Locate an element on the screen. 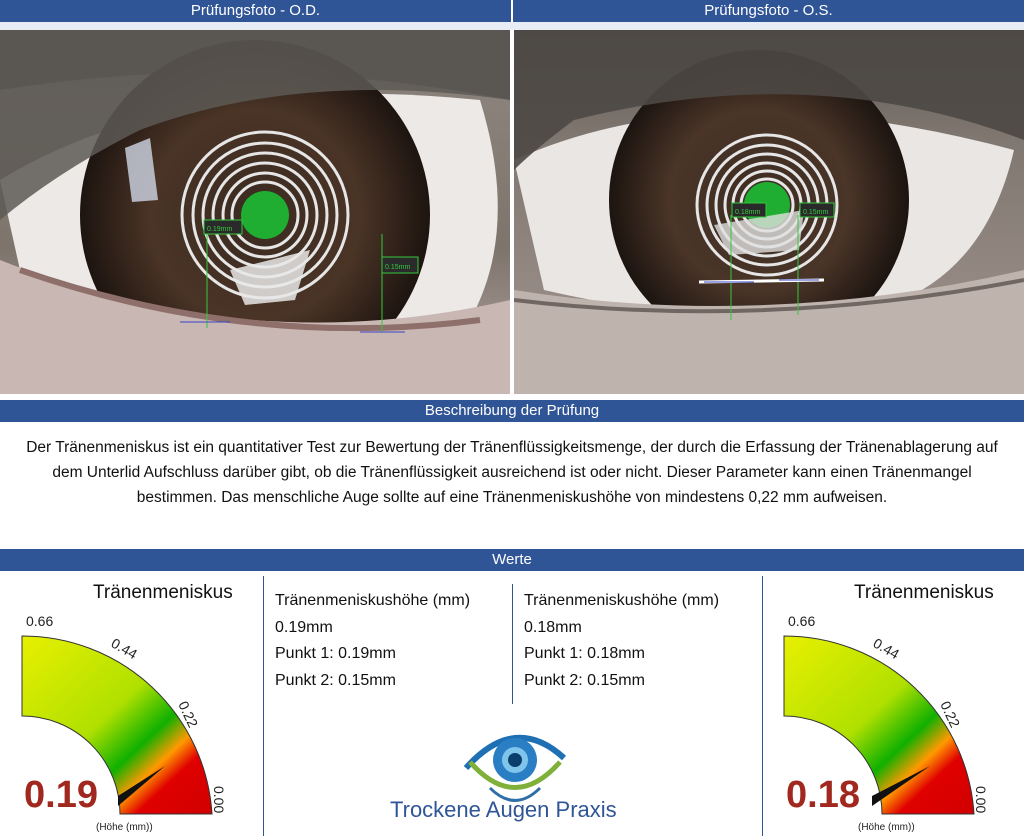  description-title: Beschreibung der Prüfung is located at coordinates (512, 410).